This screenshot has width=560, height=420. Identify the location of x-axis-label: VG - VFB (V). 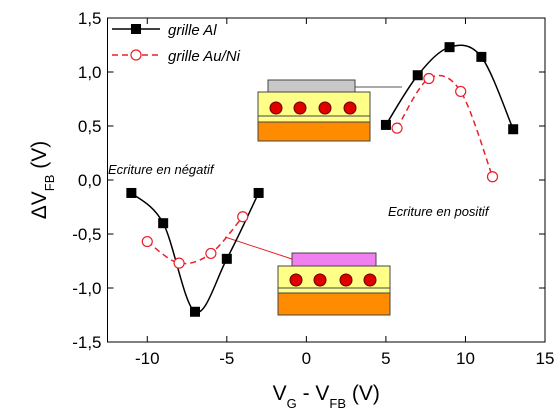
(326, 396).